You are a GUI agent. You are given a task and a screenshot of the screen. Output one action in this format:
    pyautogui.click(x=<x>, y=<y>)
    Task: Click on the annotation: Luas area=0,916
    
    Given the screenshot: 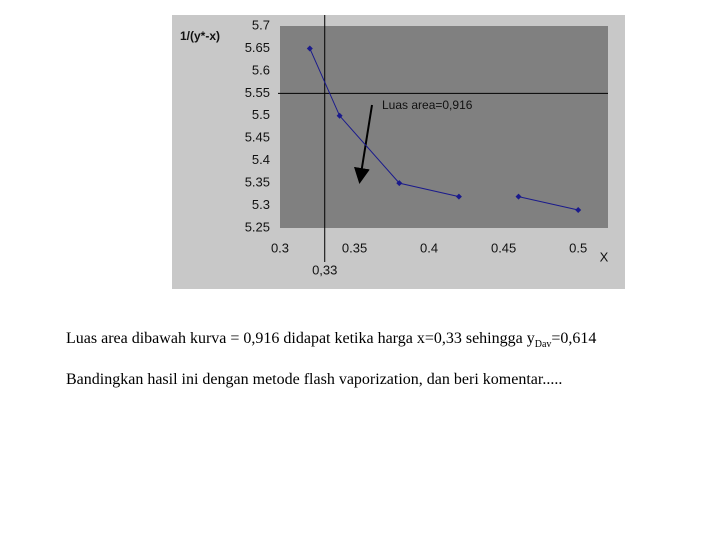 What is the action you would take?
    pyautogui.click(x=427, y=105)
    